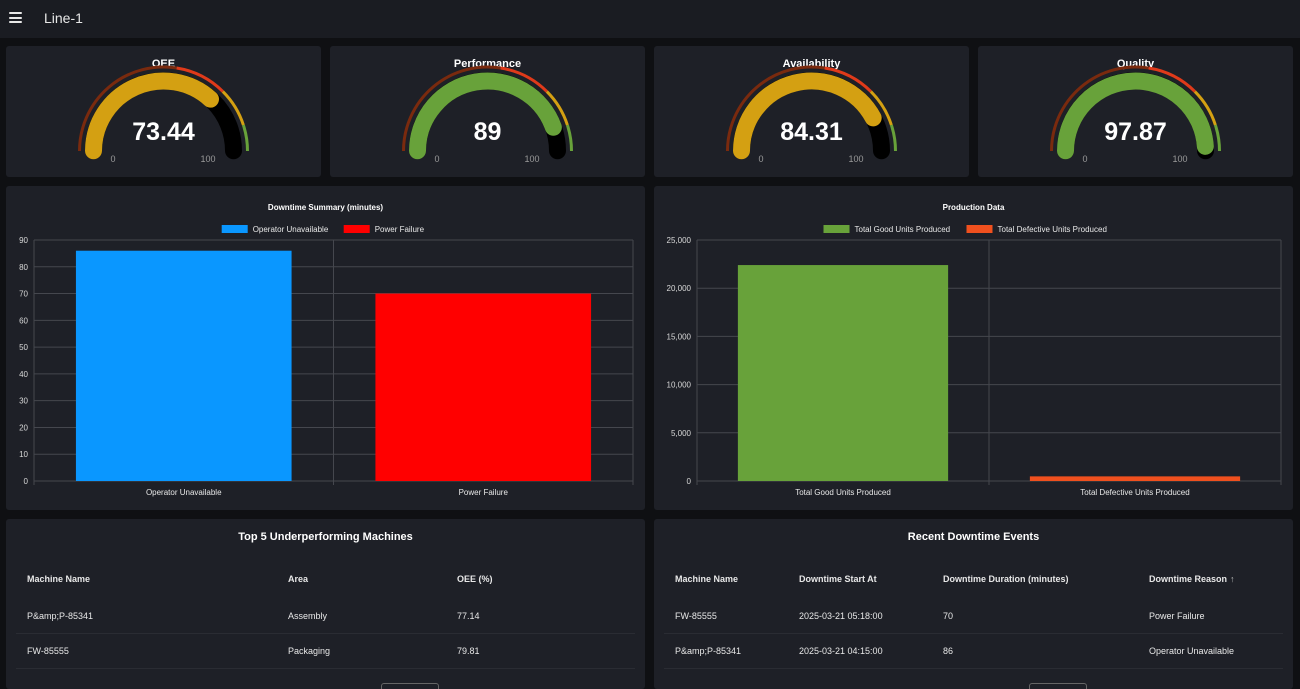  What do you see at coordinates (860, 616) in the screenshot?
I see `cell-start-at: 2025-03-21 05:18:00` at bounding box center [860, 616].